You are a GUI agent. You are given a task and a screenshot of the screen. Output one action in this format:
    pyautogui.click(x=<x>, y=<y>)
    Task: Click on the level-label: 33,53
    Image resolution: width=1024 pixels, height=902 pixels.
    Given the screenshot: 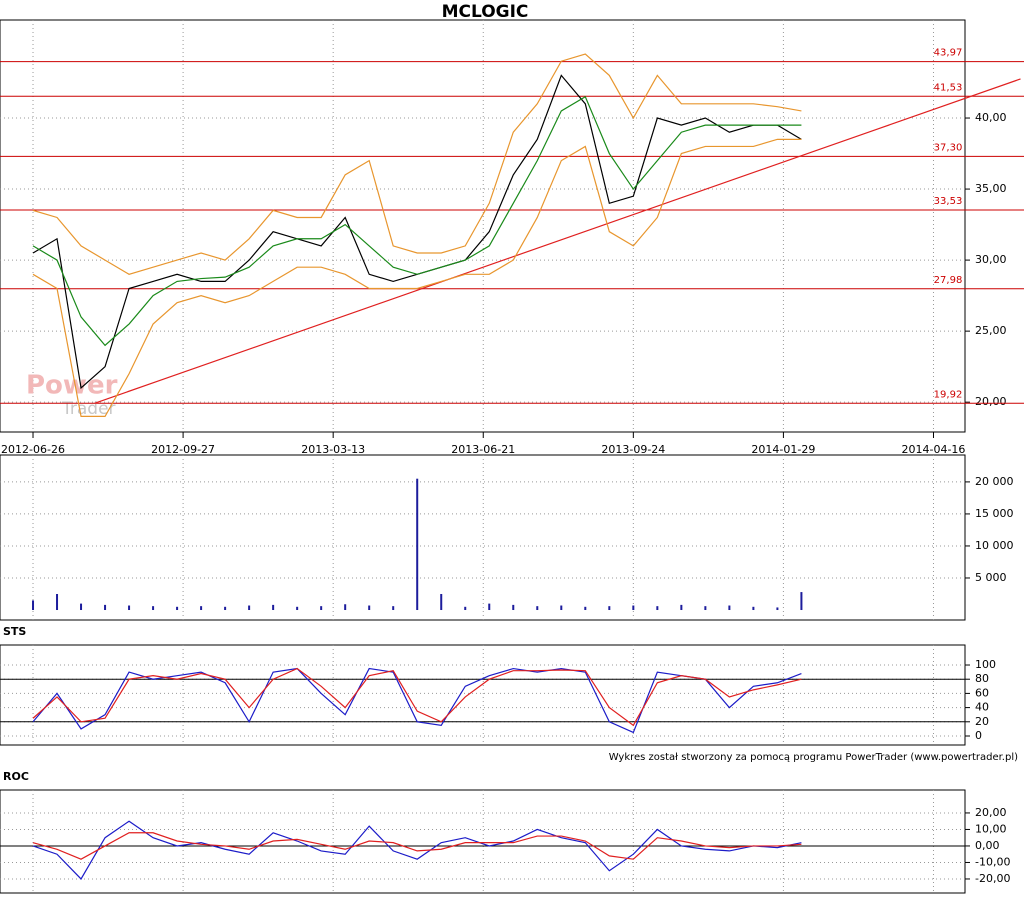 What is the action you would take?
    pyautogui.click(x=948, y=201)
    